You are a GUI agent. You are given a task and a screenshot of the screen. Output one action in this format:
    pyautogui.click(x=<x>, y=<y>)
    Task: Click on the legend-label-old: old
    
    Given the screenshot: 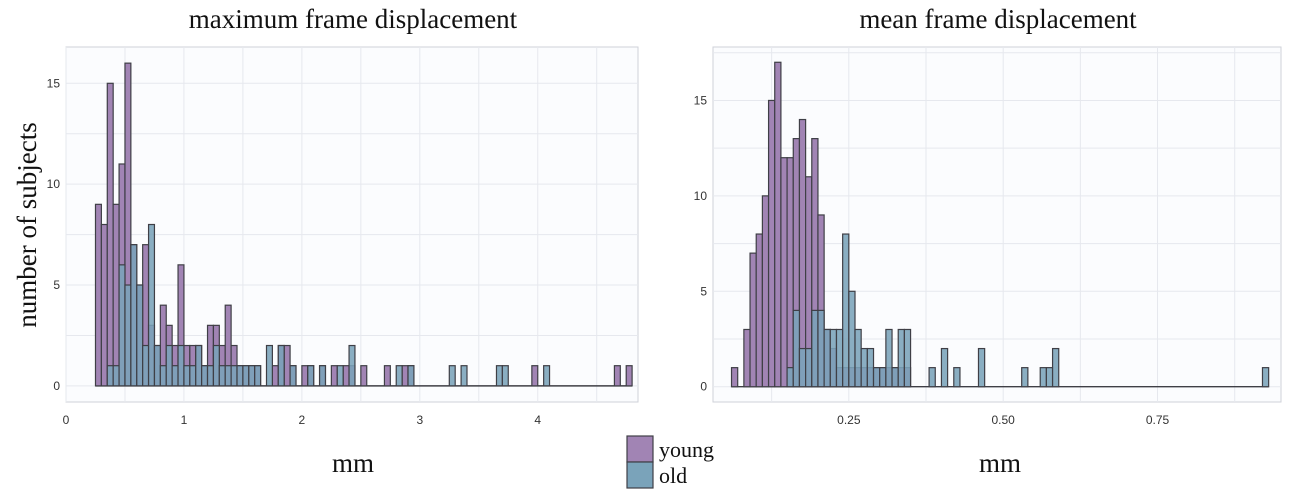 What is the action you would take?
    pyautogui.click(x=673, y=475)
    